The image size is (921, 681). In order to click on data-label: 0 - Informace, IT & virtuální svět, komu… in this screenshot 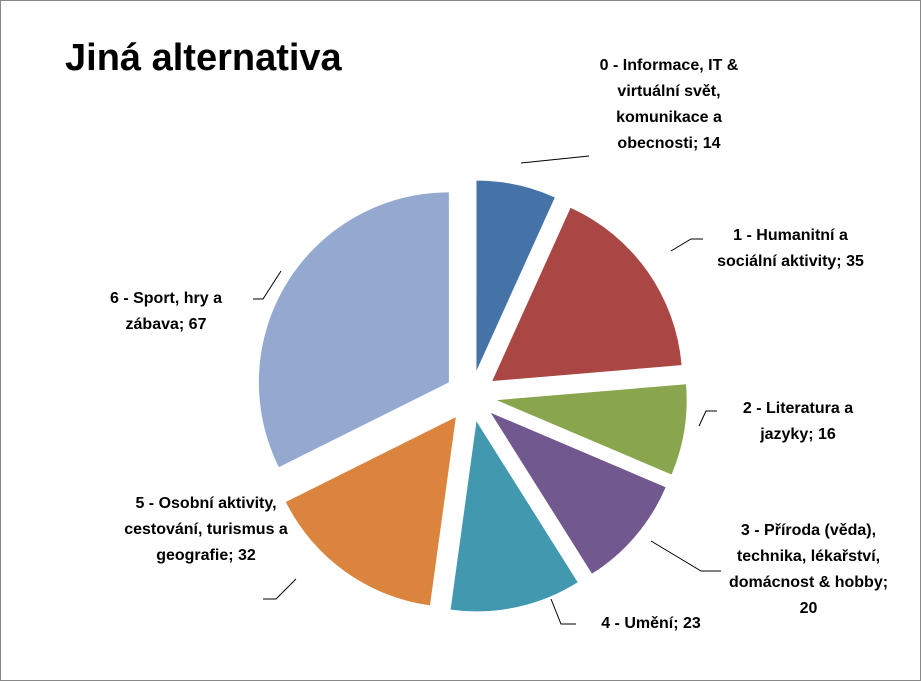, I will do `click(669, 104)`.